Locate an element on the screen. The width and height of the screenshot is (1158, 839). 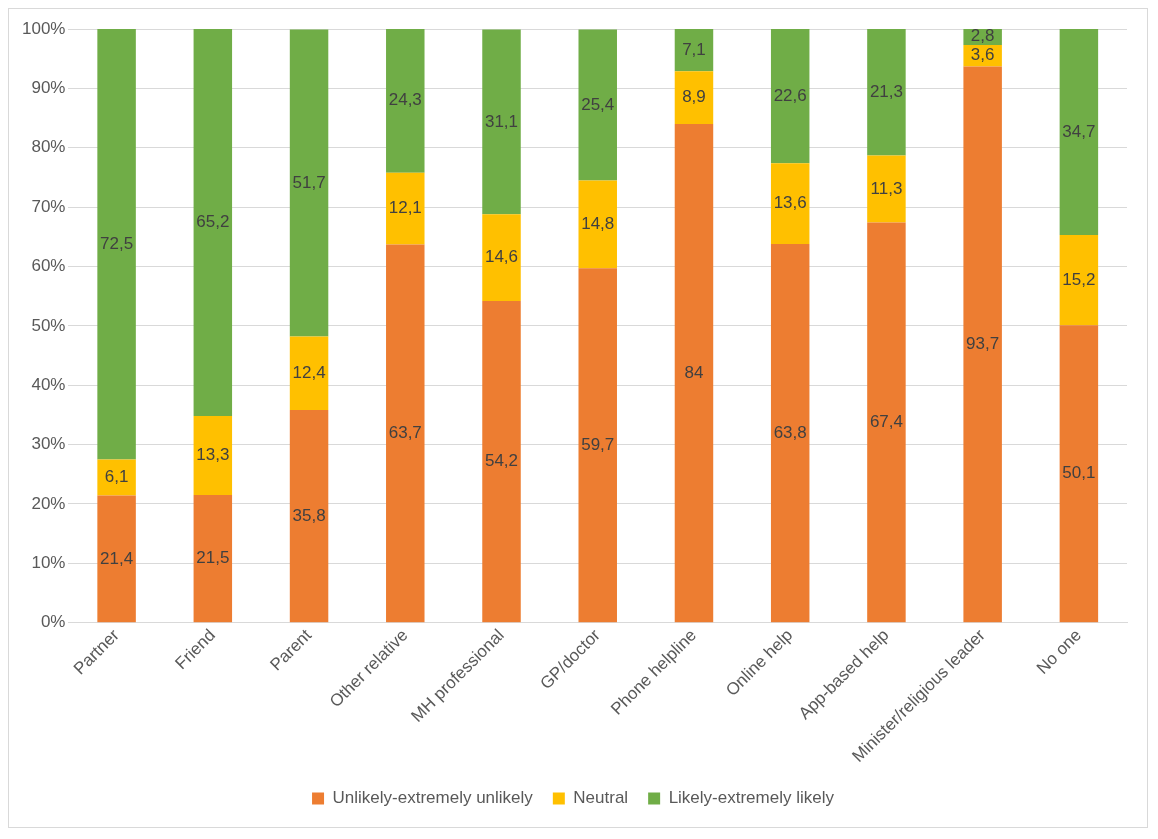
data-label: 54,2 is located at coordinates (501, 461).